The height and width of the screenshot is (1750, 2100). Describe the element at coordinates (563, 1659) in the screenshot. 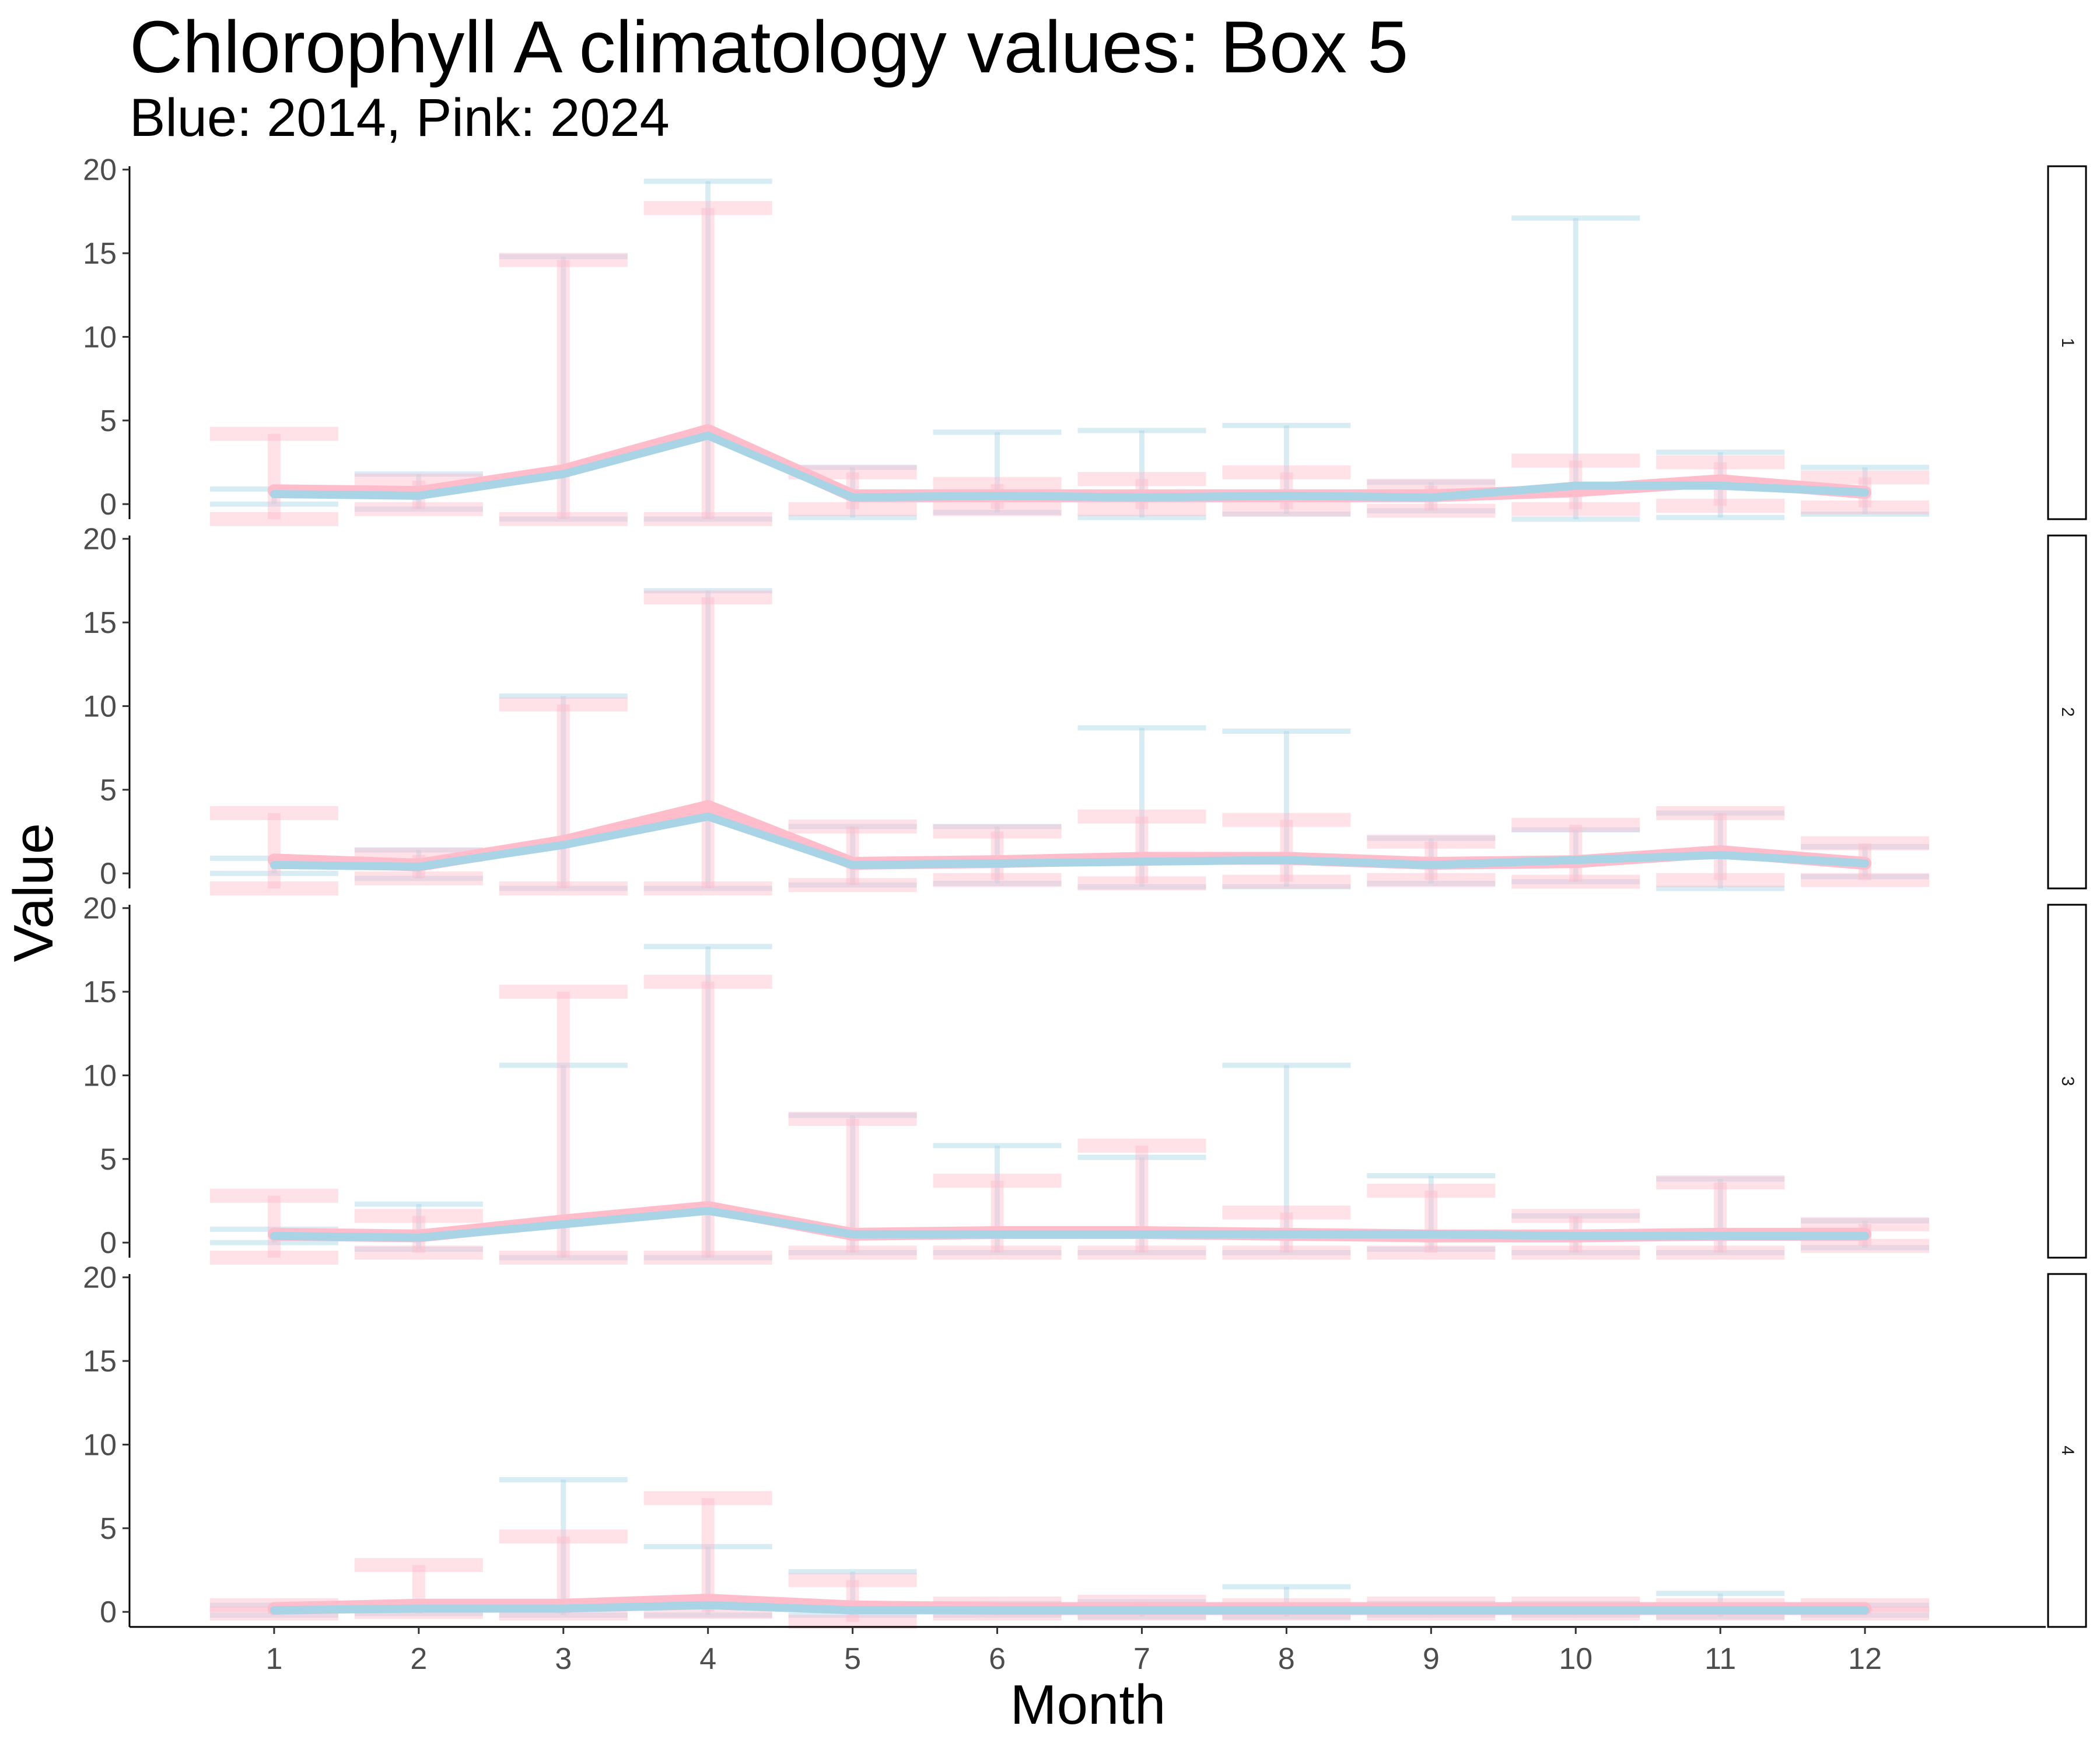

I see `x-tick-label: 3` at that location.